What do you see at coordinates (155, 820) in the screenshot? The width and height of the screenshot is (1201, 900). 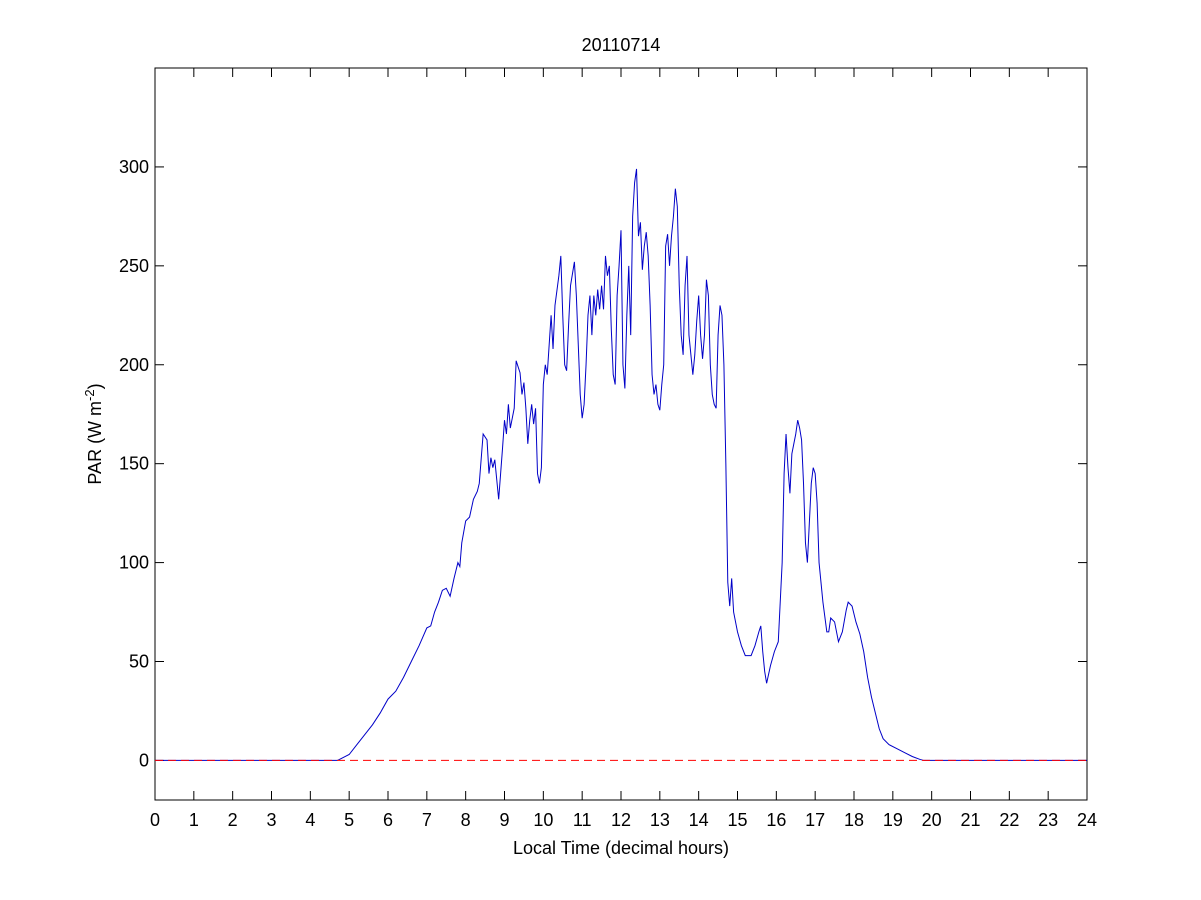 I see `x-tick-label: 0` at bounding box center [155, 820].